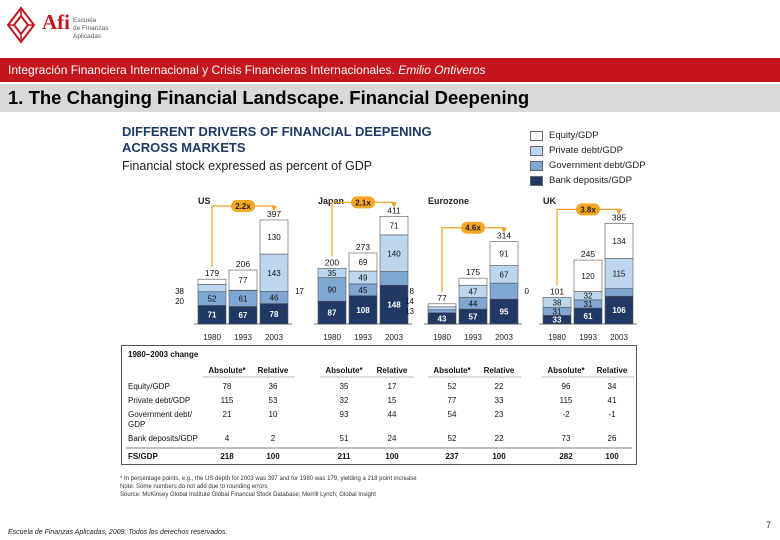 This screenshot has width=780, height=540. I want to click on side-value-label: 38, so click(179, 291).